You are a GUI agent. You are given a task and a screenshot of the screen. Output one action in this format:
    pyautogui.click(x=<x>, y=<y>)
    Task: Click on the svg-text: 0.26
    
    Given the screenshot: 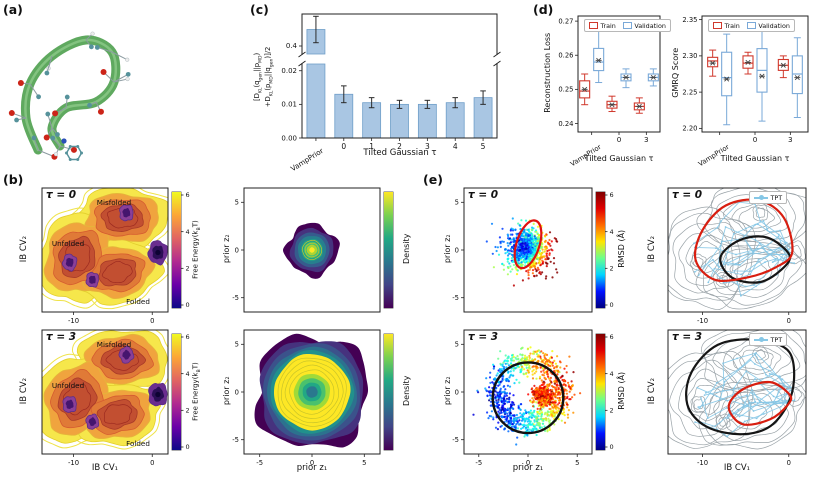 What is the action you would take?
    pyautogui.click(x=565, y=56)
    